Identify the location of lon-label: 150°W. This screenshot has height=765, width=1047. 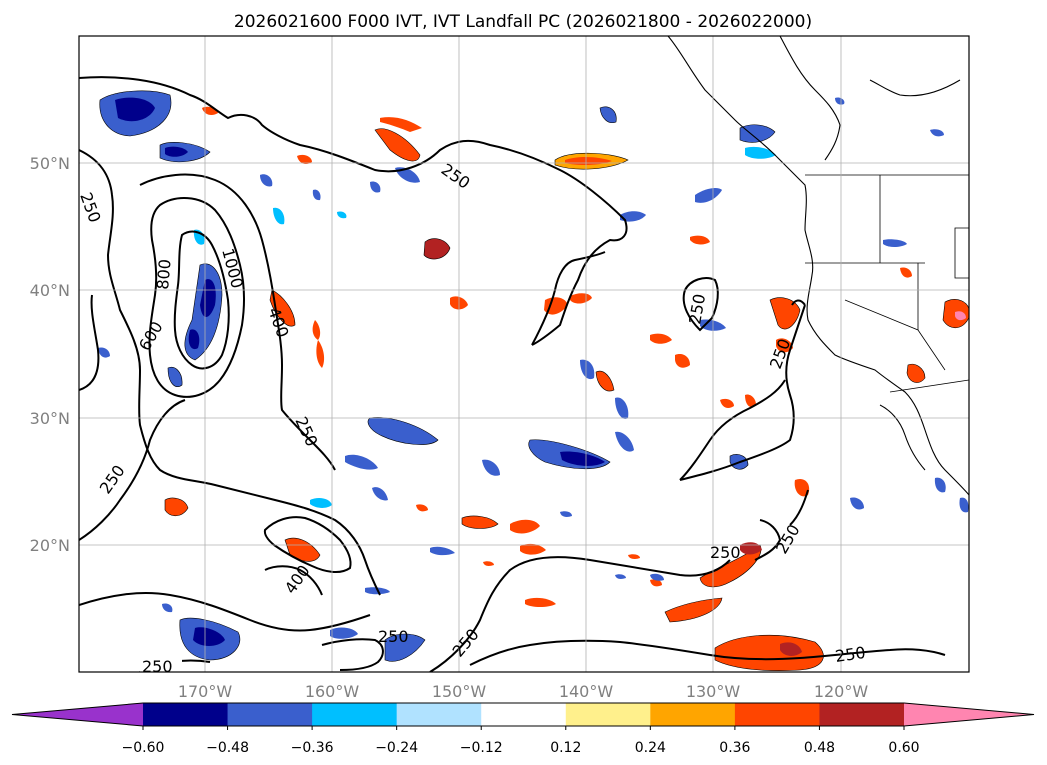
(459, 691).